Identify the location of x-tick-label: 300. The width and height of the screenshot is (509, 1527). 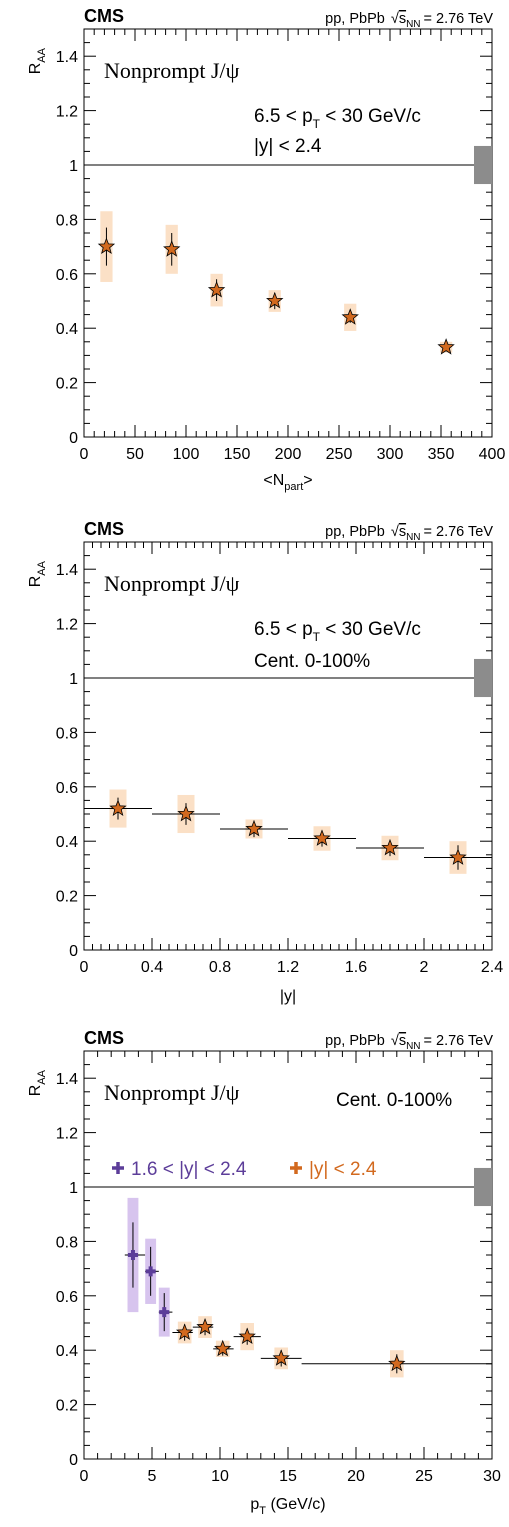
(390, 454).